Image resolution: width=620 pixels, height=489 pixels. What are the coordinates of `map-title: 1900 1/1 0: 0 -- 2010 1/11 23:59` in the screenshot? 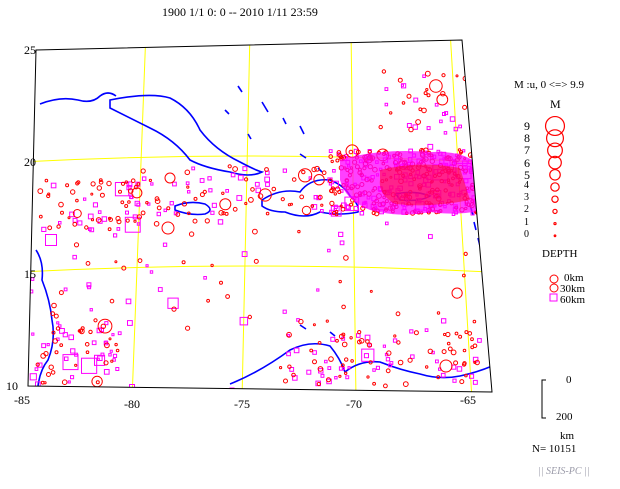 It's located at (240, 12).